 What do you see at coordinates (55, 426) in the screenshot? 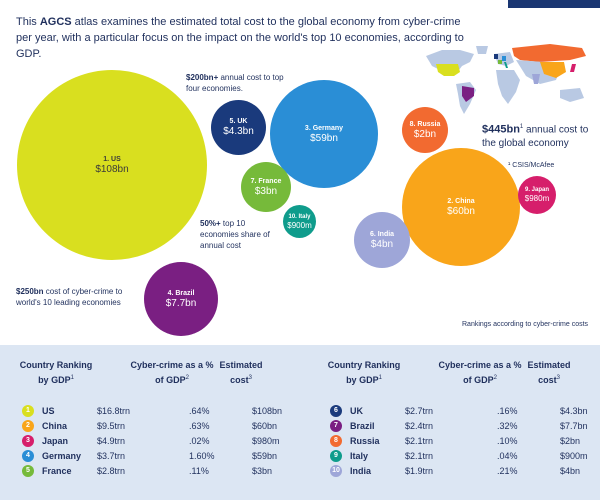
I see `country-name: China` at bounding box center [55, 426].